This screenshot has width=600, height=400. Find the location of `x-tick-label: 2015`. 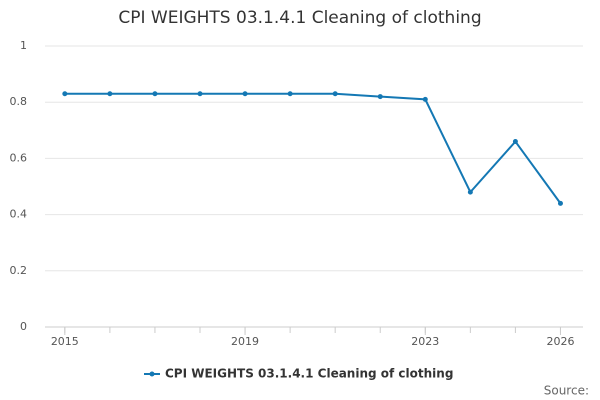

x-tick-label: 2015 is located at coordinates (65, 341).